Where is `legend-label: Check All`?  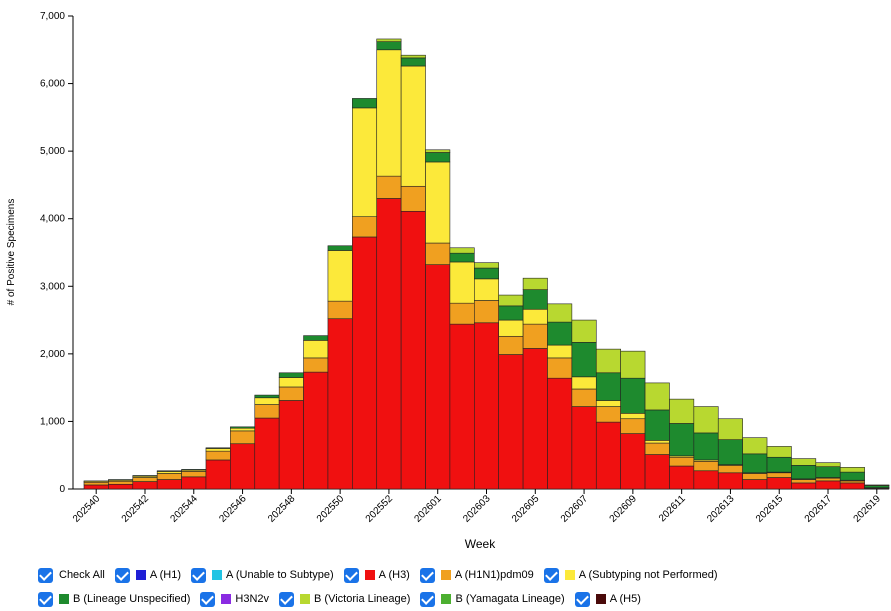 legend-label: Check All is located at coordinates (82, 575).